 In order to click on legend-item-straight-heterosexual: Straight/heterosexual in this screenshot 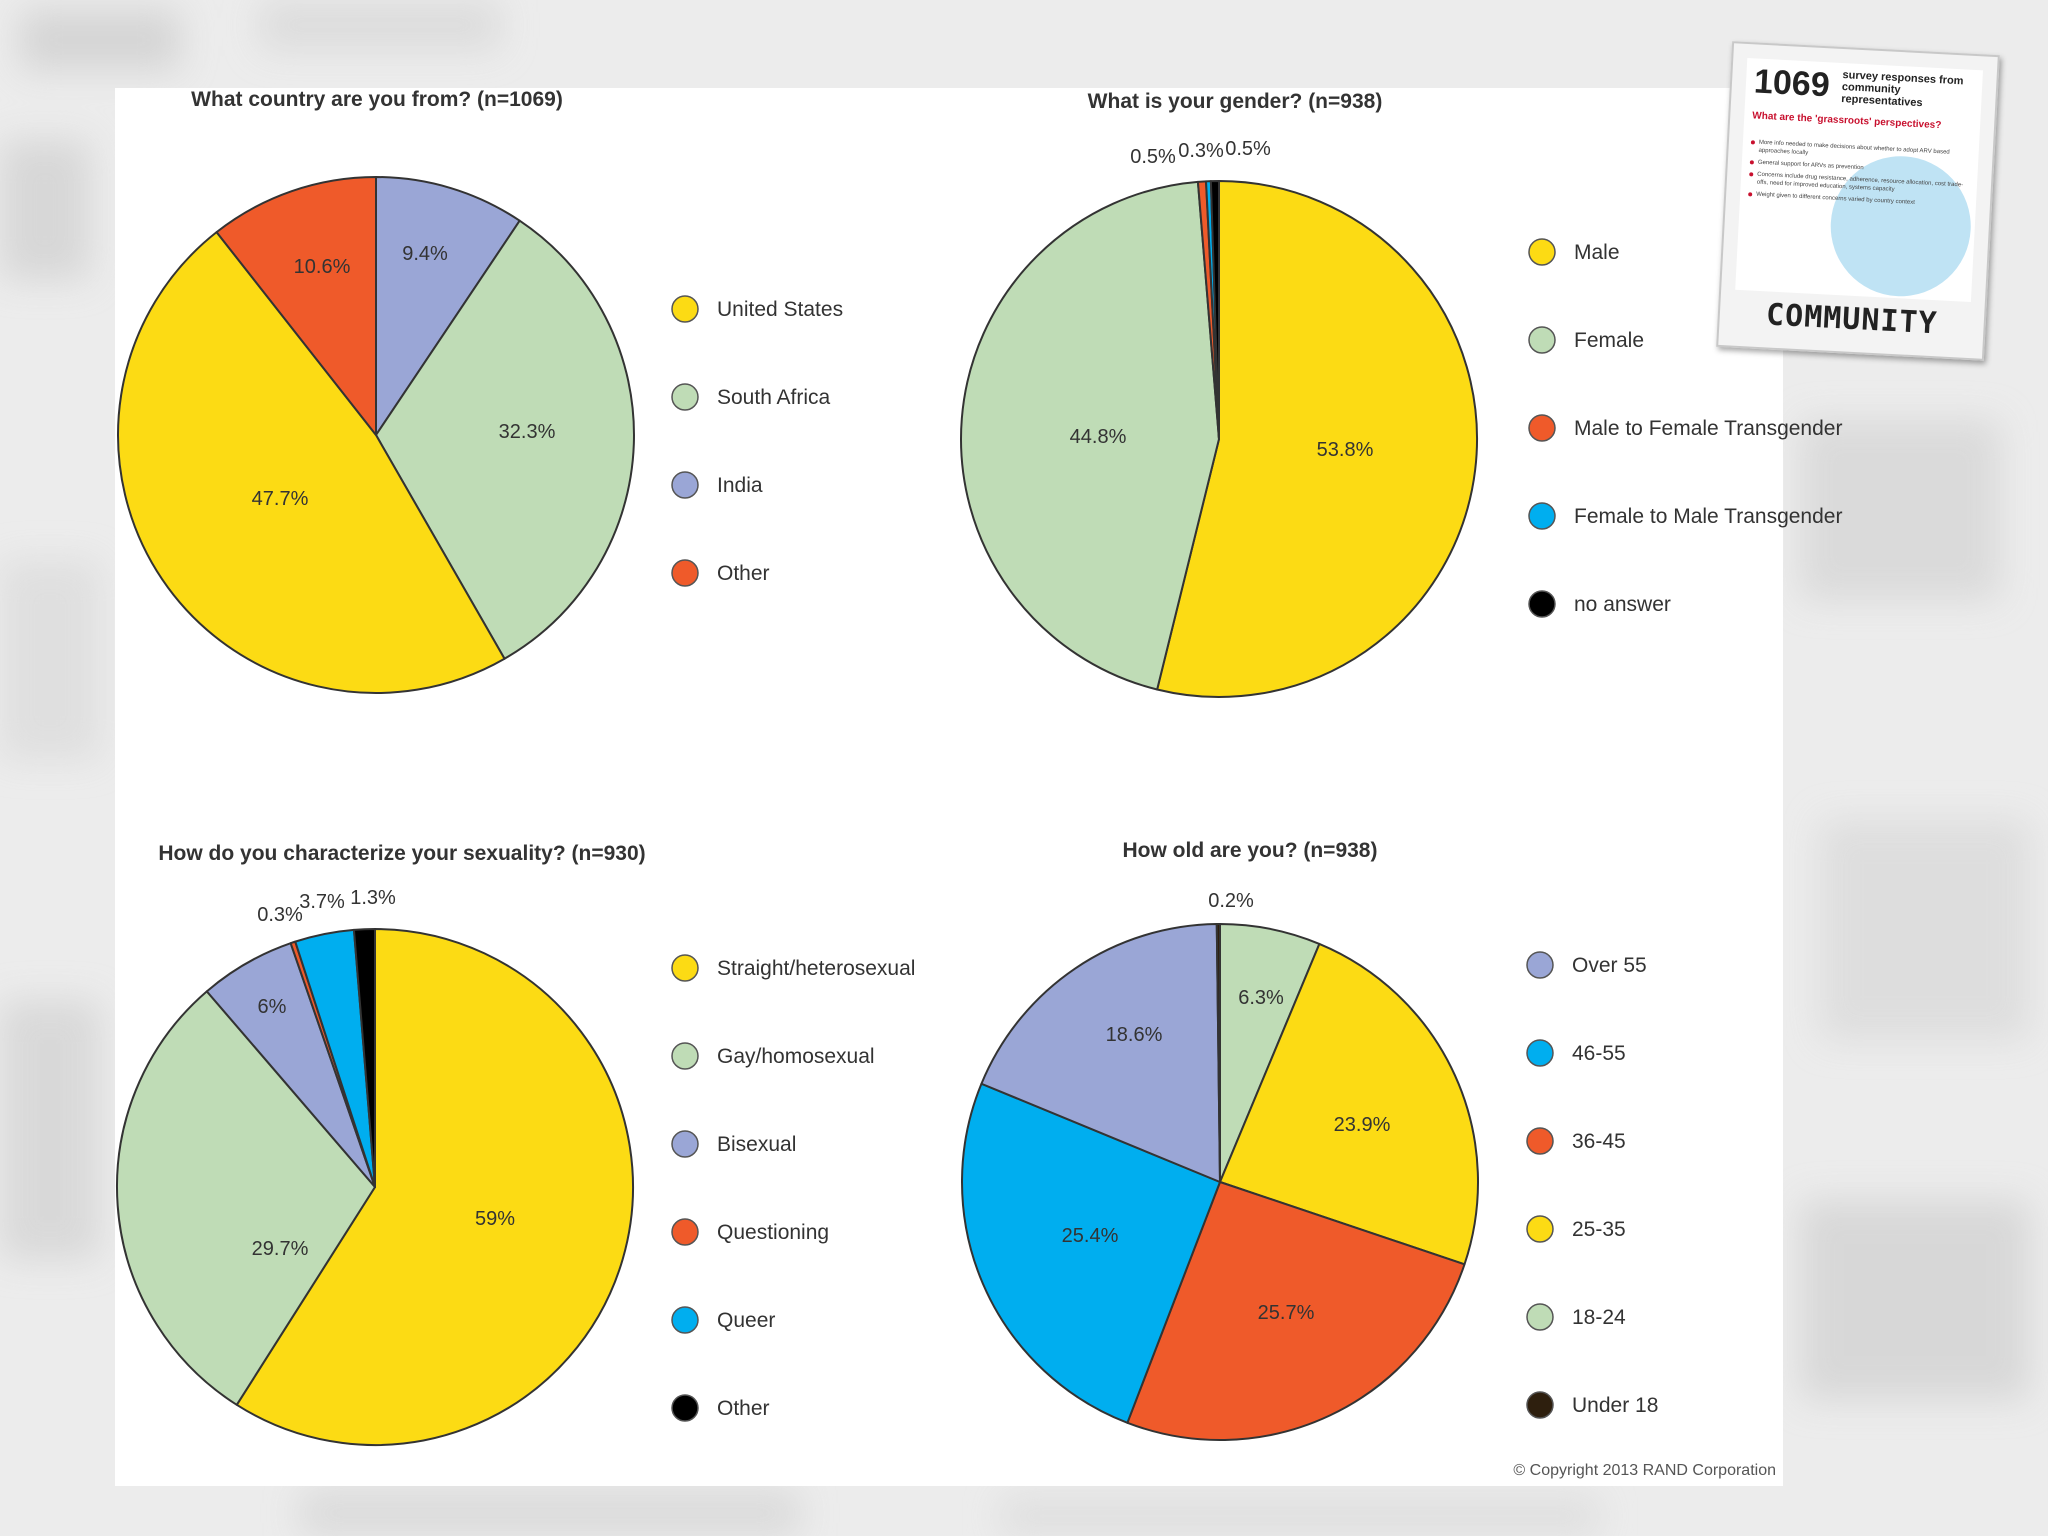, I will do `click(793, 968)`.